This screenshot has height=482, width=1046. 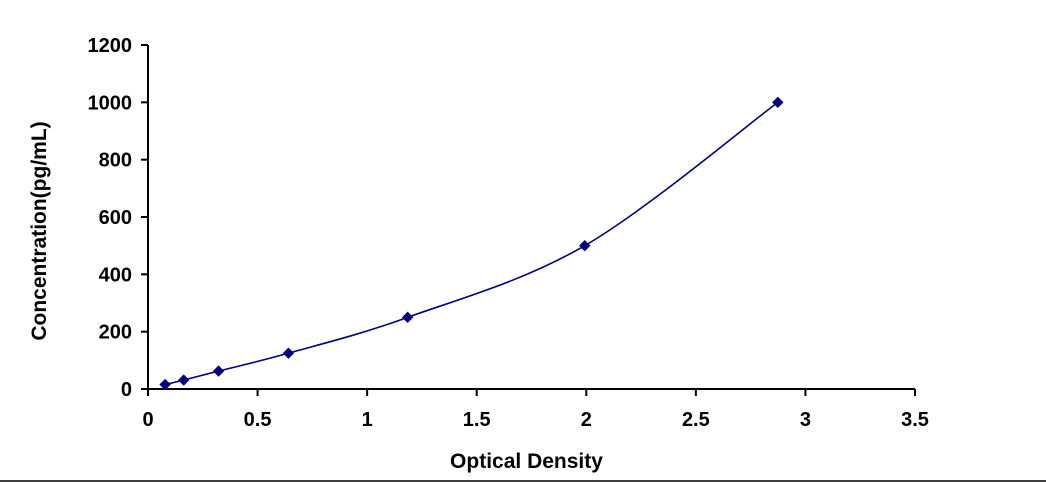 I want to click on y-tick-label: 1200, so click(x=110, y=46).